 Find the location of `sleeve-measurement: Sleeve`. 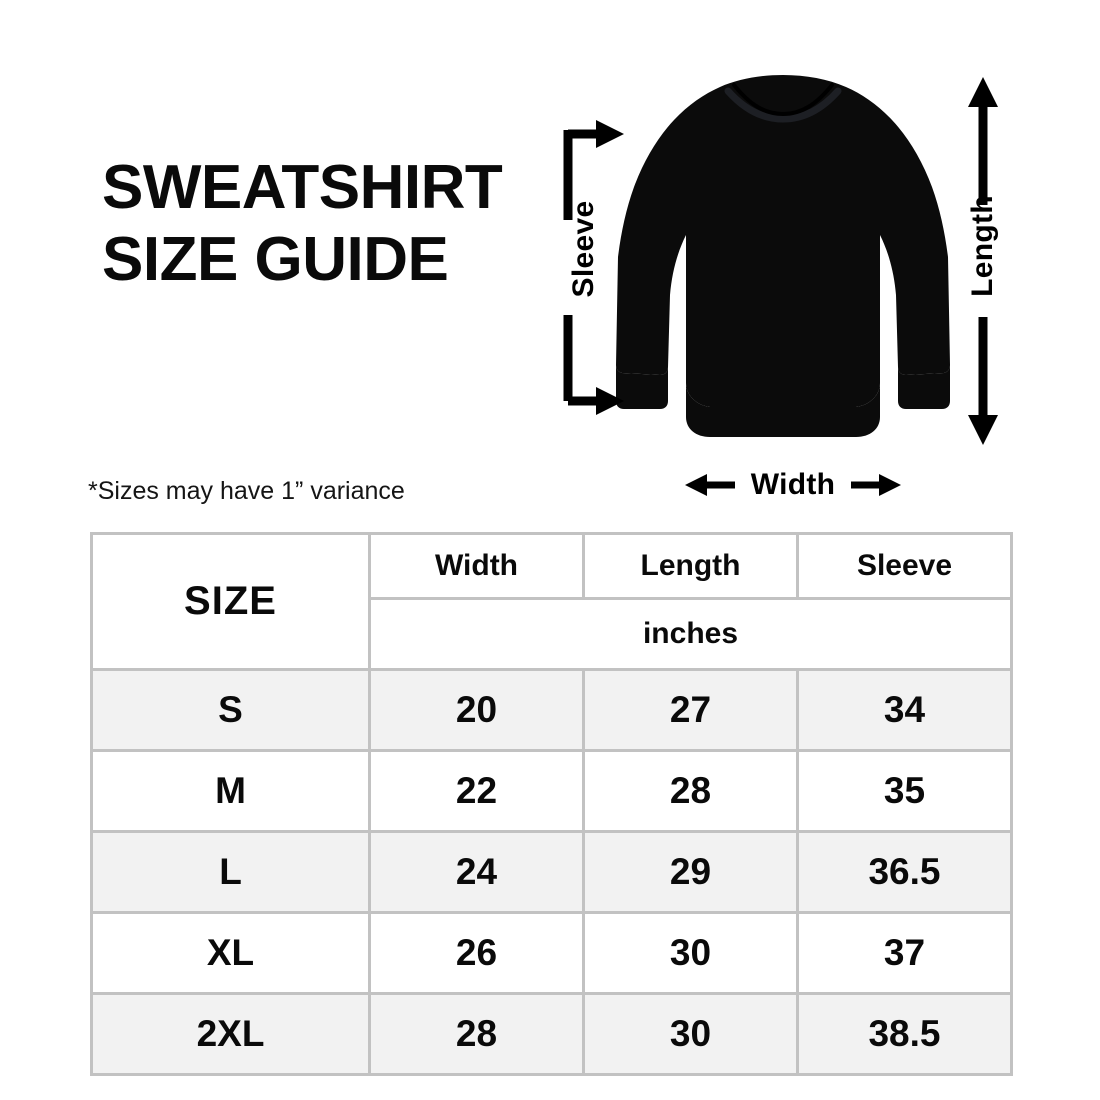

sleeve-measurement: Sleeve is located at coordinates (591, 267).